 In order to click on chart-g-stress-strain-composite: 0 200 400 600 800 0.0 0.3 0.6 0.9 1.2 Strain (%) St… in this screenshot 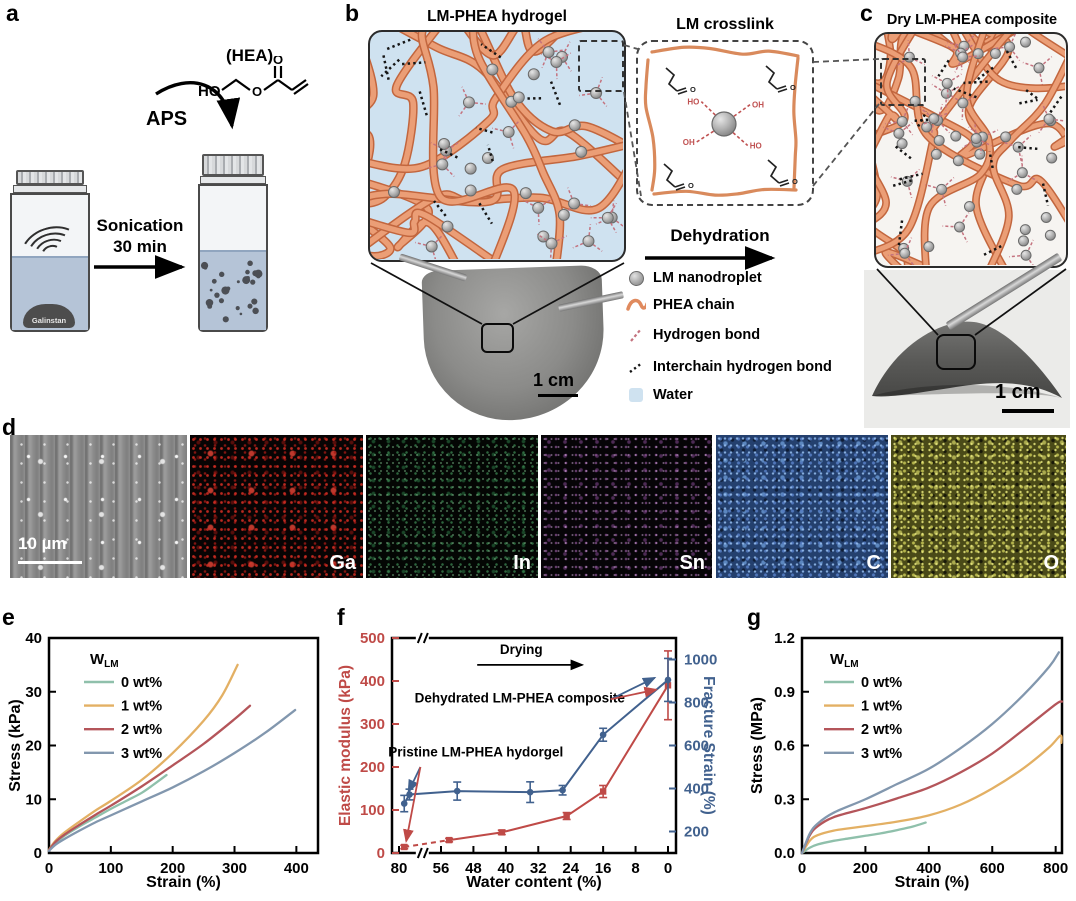, I will do `click(908, 760)`.